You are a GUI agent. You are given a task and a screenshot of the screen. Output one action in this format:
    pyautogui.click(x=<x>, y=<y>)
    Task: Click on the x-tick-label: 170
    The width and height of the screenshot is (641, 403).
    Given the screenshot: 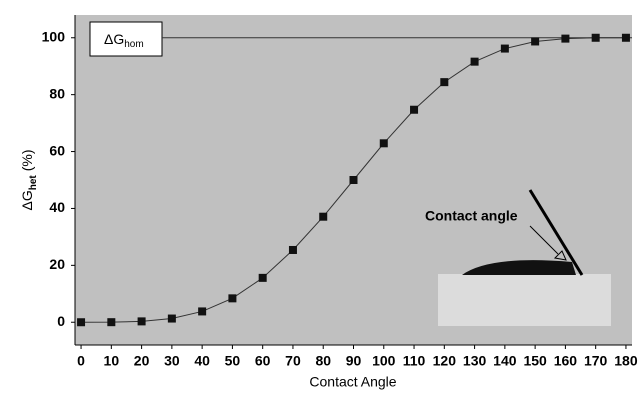 What is the action you would take?
    pyautogui.click(x=596, y=361)
    